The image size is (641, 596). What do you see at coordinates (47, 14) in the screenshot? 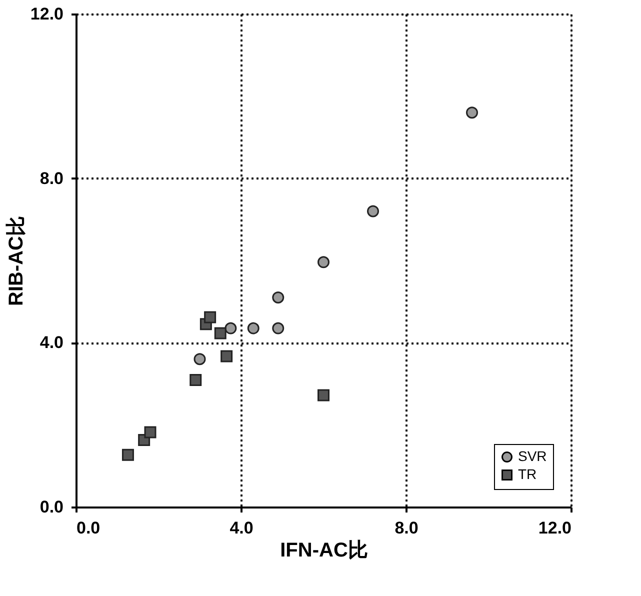
I see `y-tick-label: 12.0` at bounding box center [47, 14].